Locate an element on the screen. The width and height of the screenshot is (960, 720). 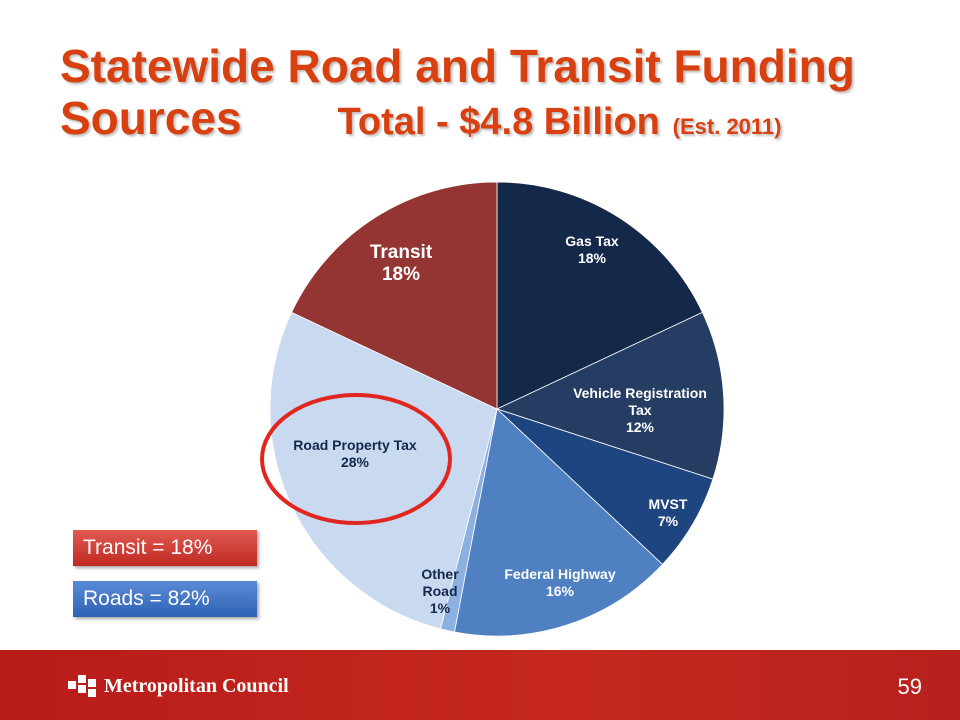
slice-label-transit: Transit 18% is located at coordinates (401, 263).